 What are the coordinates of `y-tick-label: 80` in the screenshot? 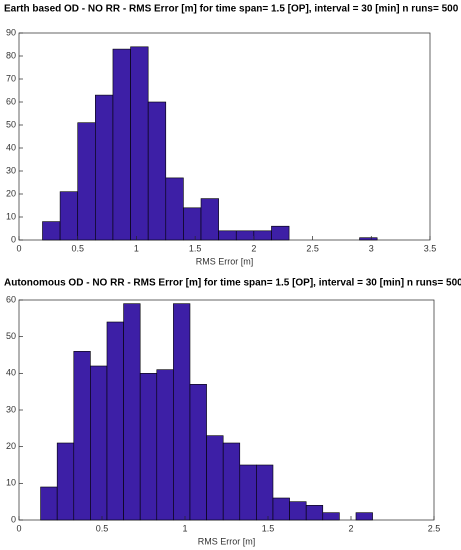 It's located at (11, 55).